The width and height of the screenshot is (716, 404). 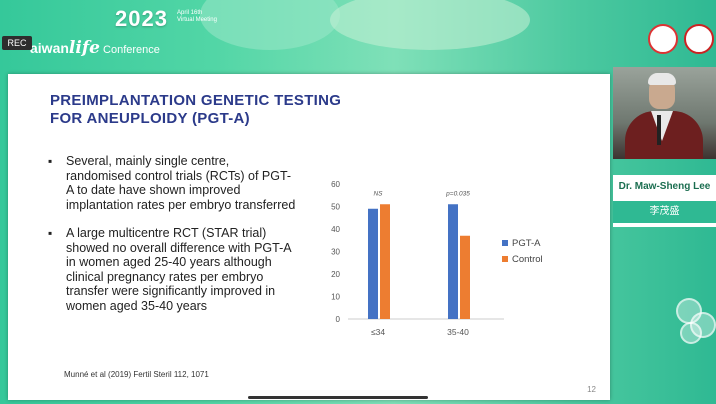 I want to click on significance-annotation: p=0.035, so click(x=457, y=193).